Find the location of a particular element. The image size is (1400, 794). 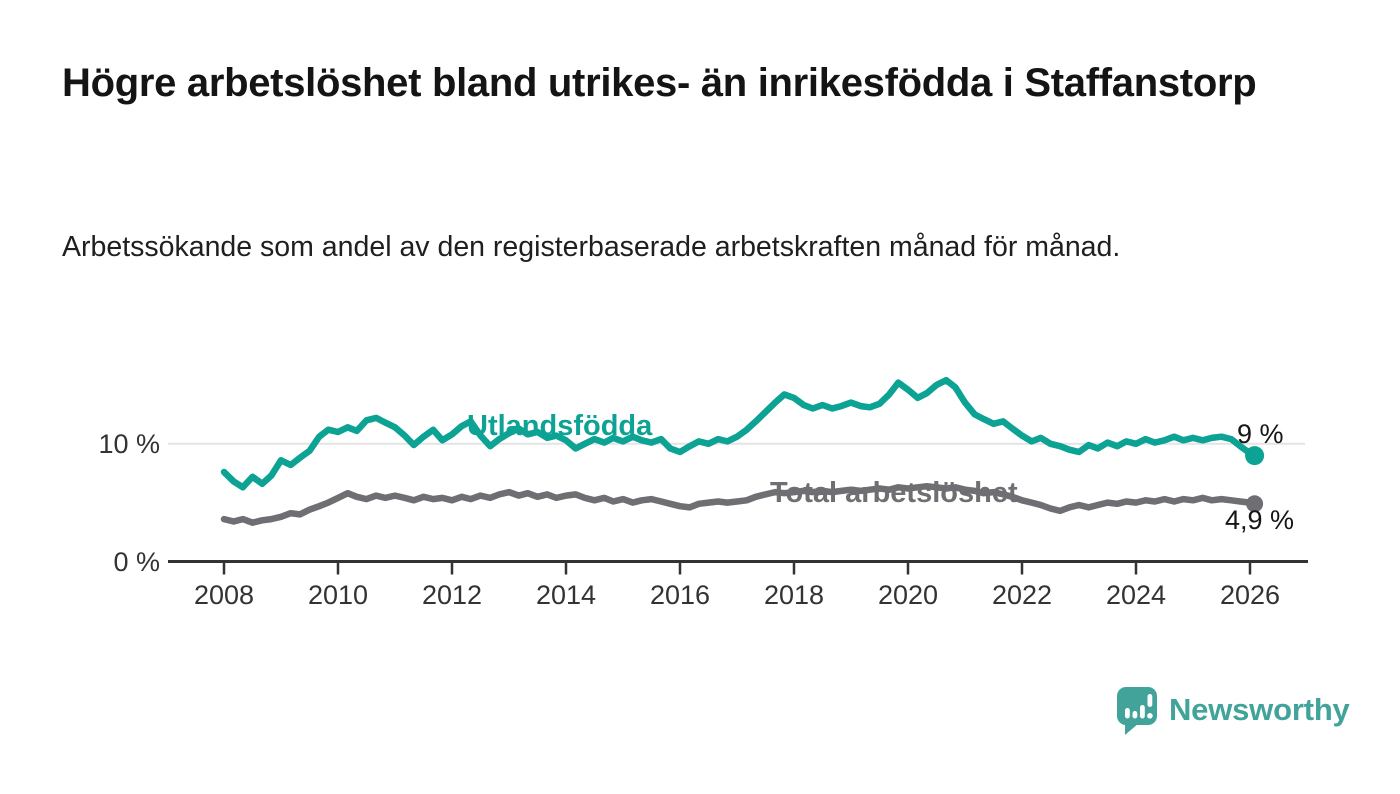

x-axis-label: 2012 is located at coordinates (452, 595).